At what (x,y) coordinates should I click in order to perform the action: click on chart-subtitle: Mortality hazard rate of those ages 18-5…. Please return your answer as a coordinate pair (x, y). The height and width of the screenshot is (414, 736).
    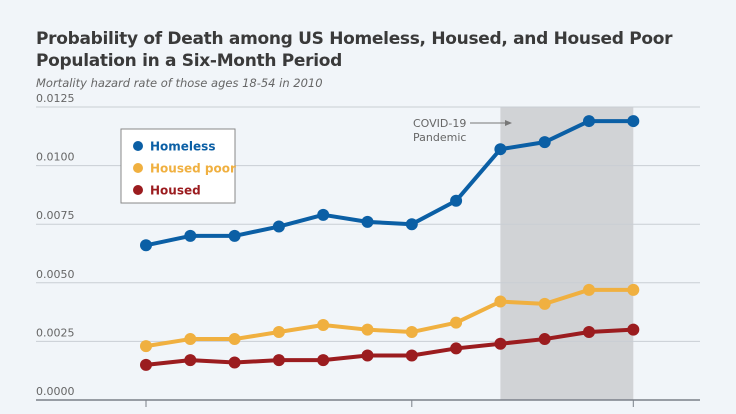
    Looking at the image, I should click on (179, 83).